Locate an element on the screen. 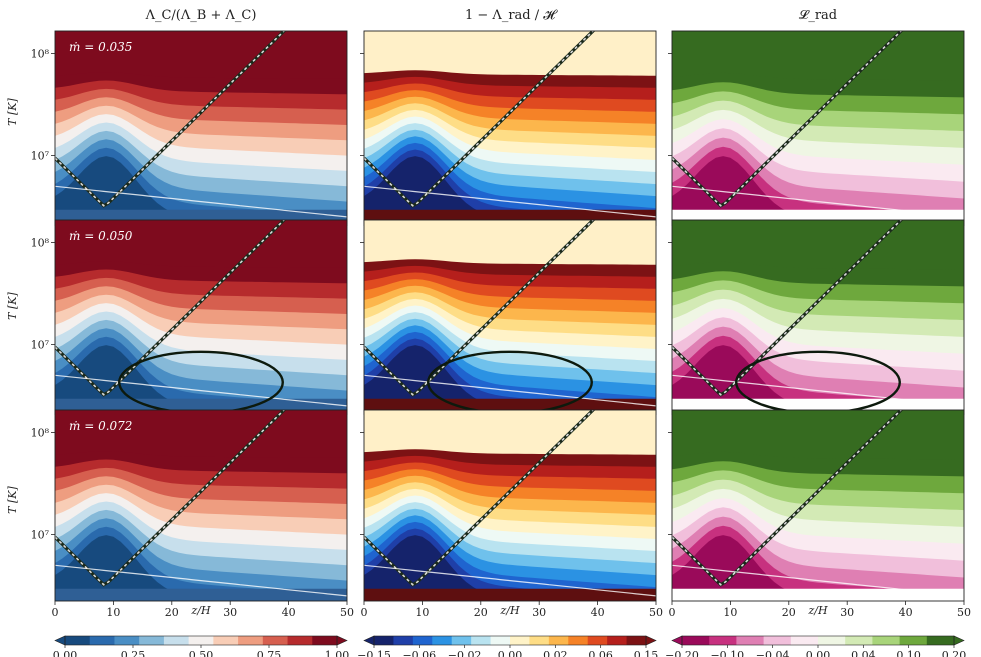  panel-r1-c2 is located at coordinates (508, 128).